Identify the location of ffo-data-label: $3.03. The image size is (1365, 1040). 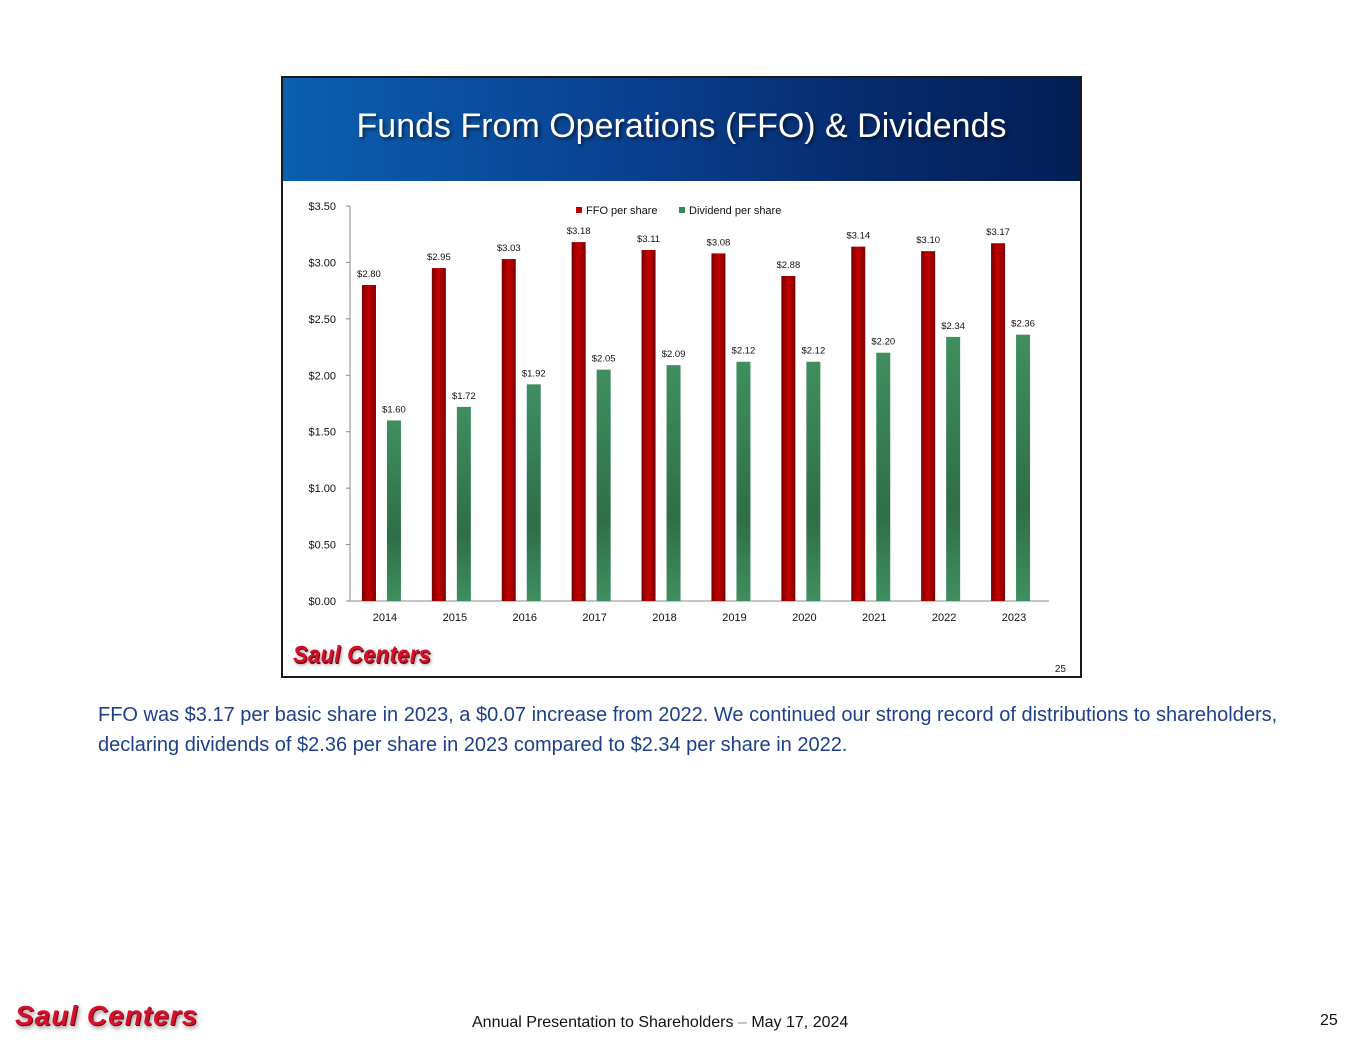
(509, 248).